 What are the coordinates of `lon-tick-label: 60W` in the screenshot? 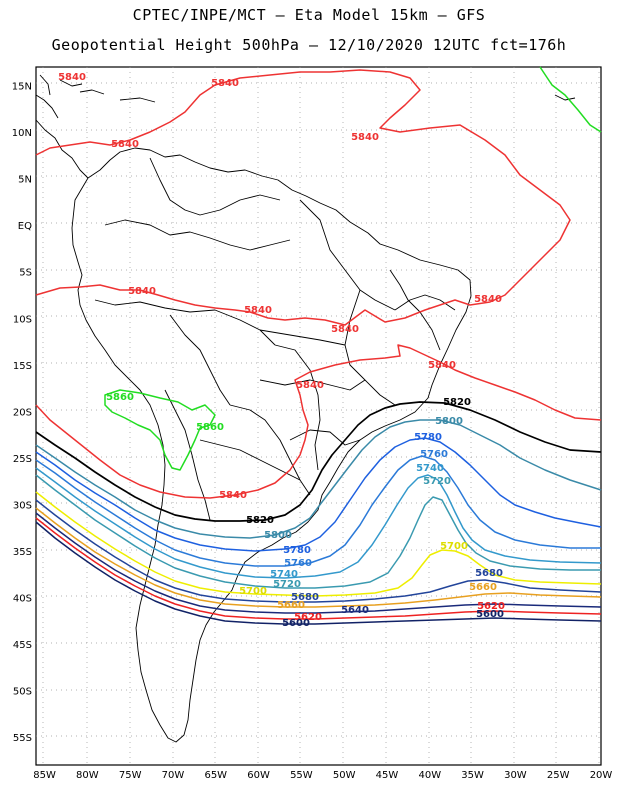 It's located at (258, 775).